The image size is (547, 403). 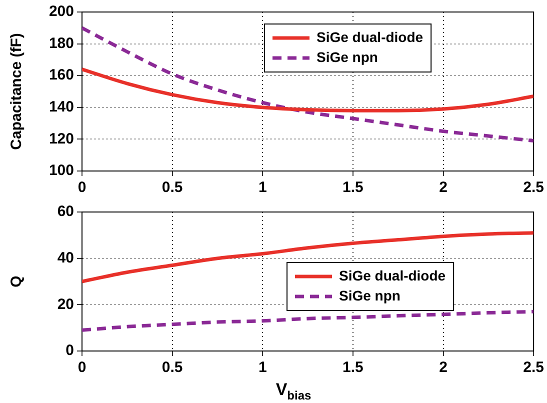 What do you see at coordinates (65, 257) in the screenshot?
I see `y-tick-label: 40` at bounding box center [65, 257].